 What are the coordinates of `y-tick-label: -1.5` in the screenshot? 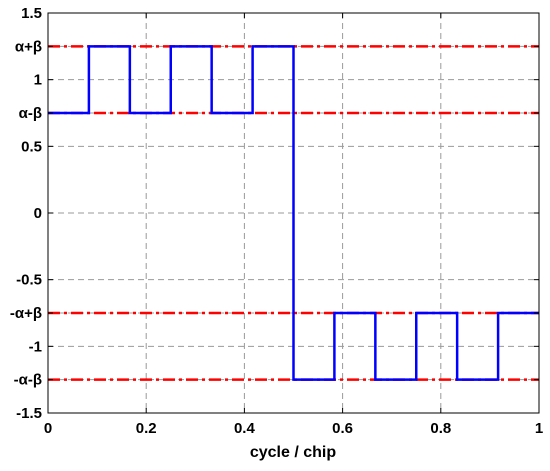 It's located at (29, 413).